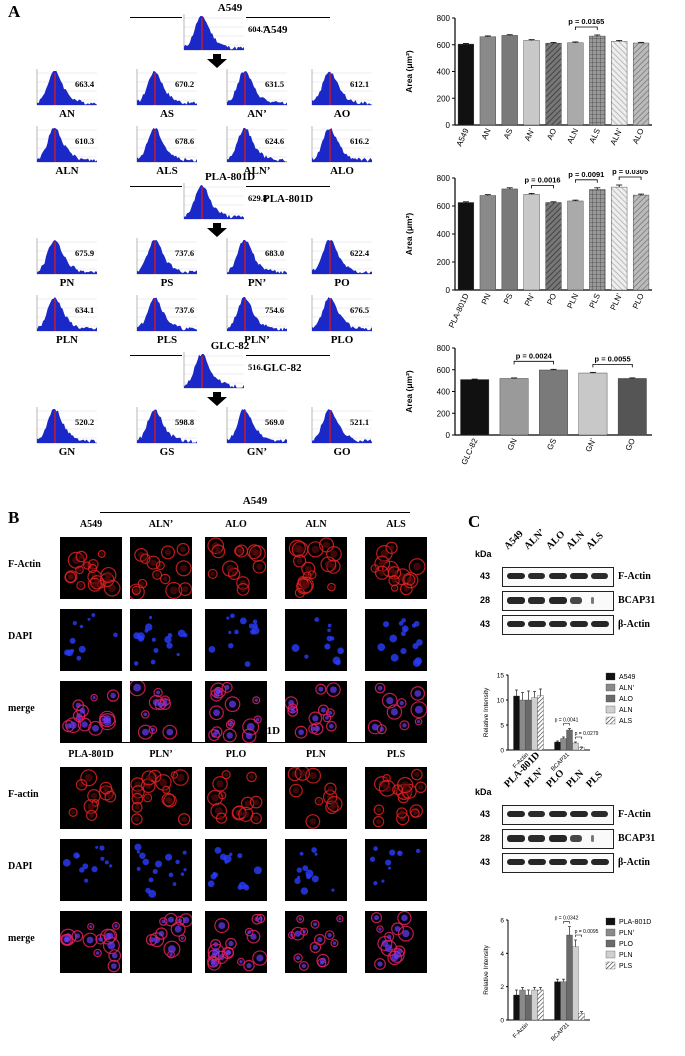  I want to click on column-label: PLN’, so click(161, 754).